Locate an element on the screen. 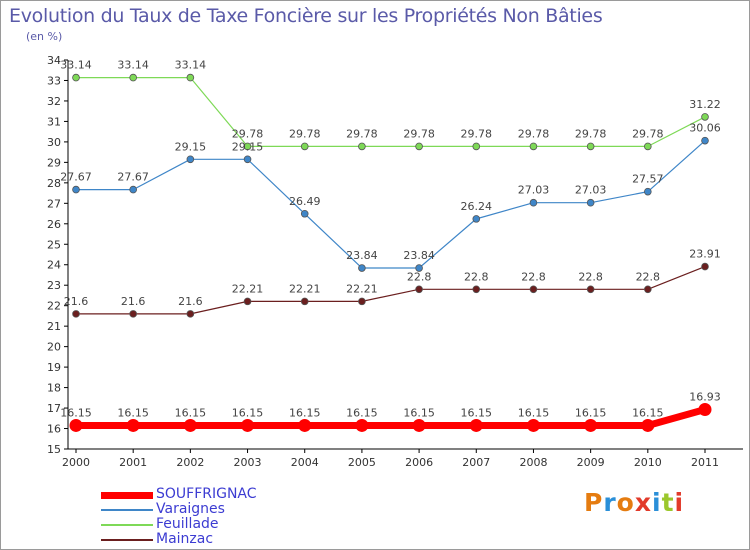 The height and width of the screenshot is (550, 750). y-tick-label: 18 is located at coordinates (54, 388).